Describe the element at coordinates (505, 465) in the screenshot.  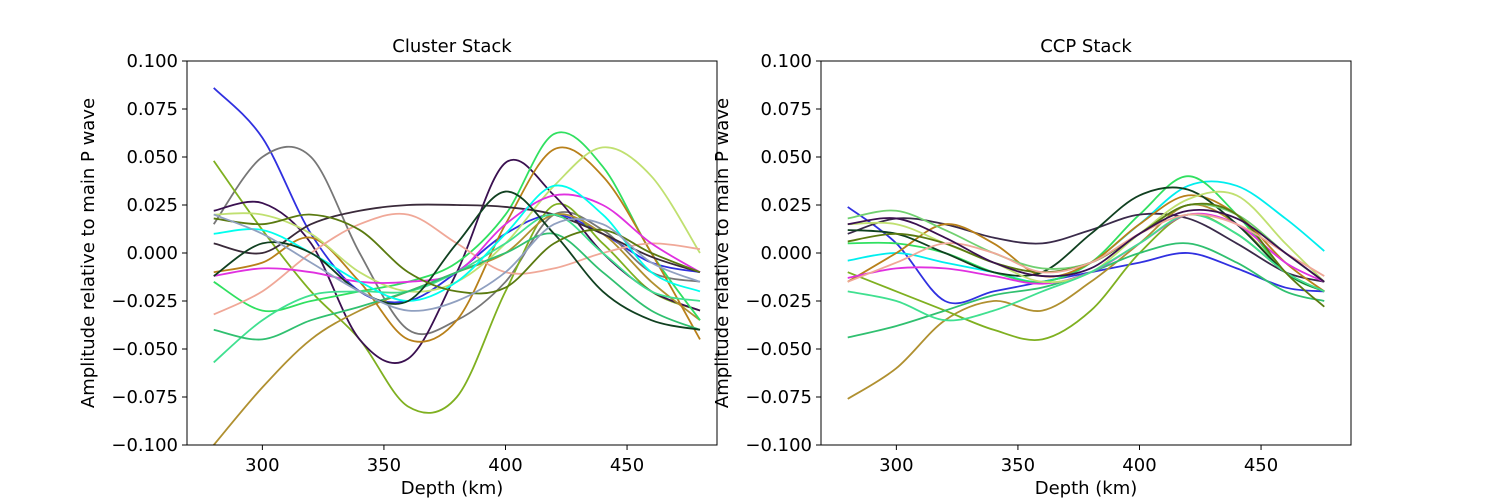
I see `cluster-stack-x-tick-label: 400` at that location.